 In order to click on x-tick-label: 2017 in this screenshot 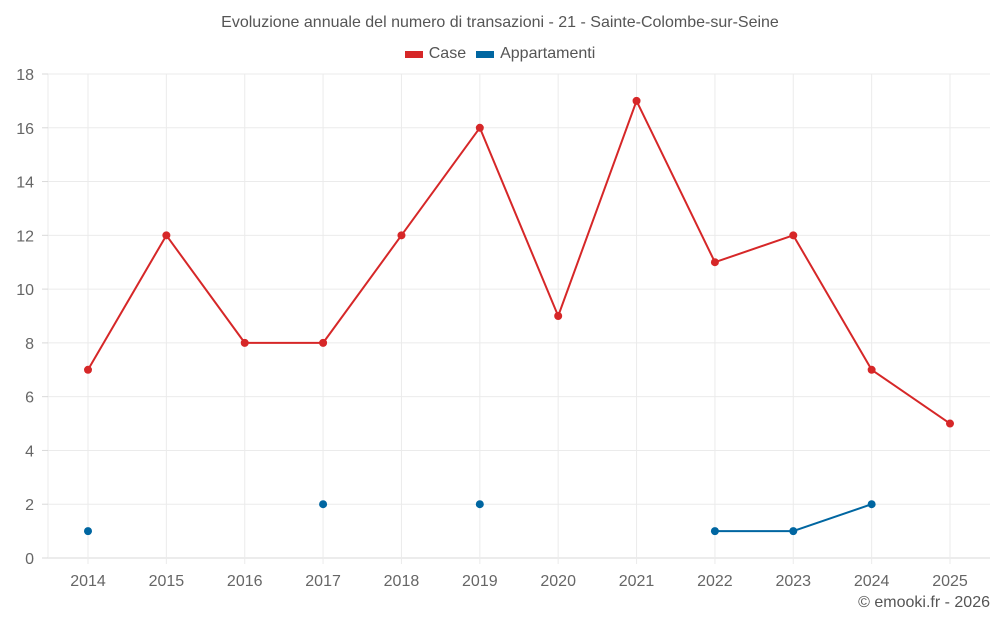, I will do `click(323, 581)`.